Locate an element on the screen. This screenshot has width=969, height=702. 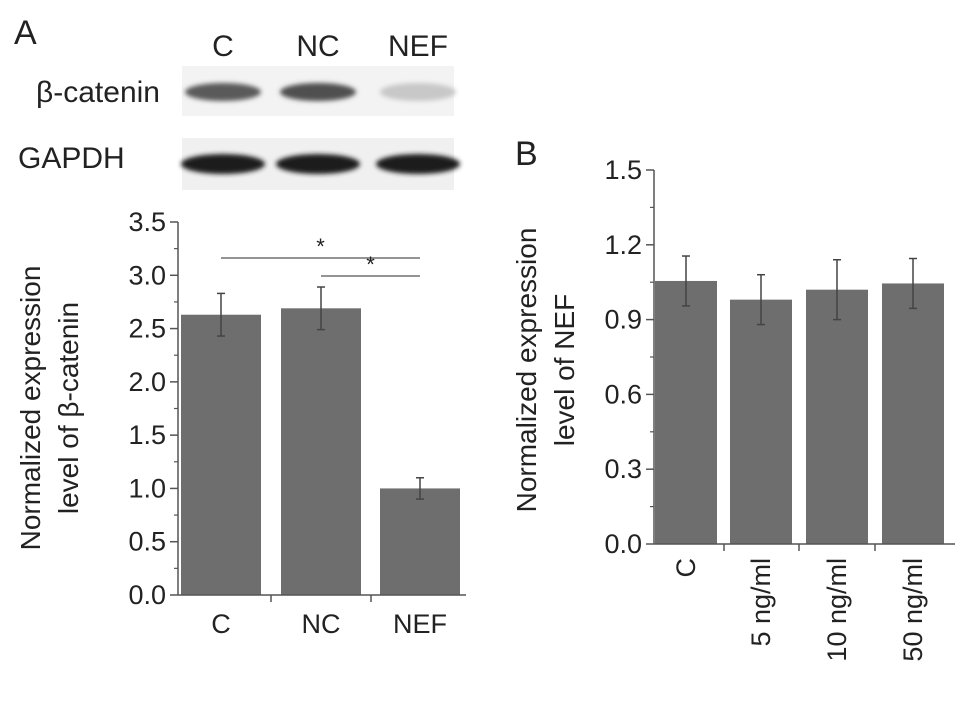
chart-a-x-tick-label-c: C is located at coordinates (221, 624).